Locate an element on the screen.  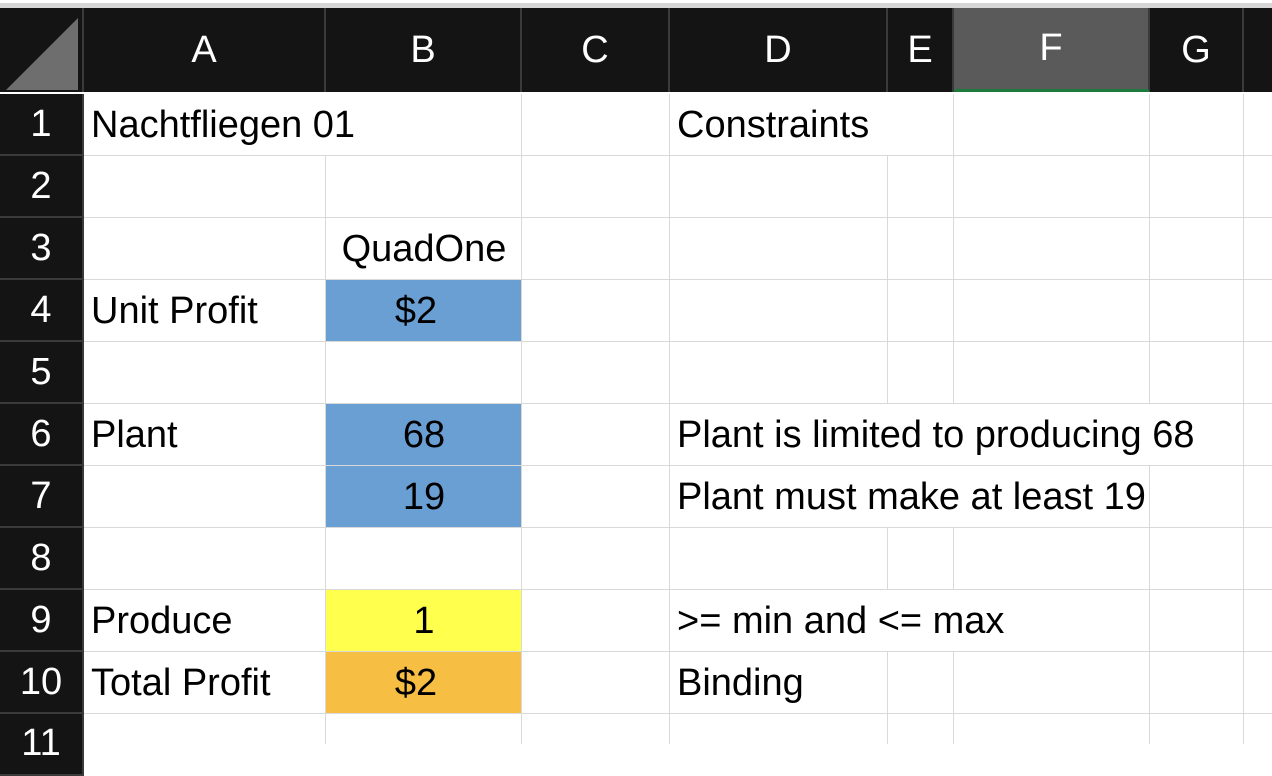
select-all-triangle-icon is located at coordinates (42, 54).